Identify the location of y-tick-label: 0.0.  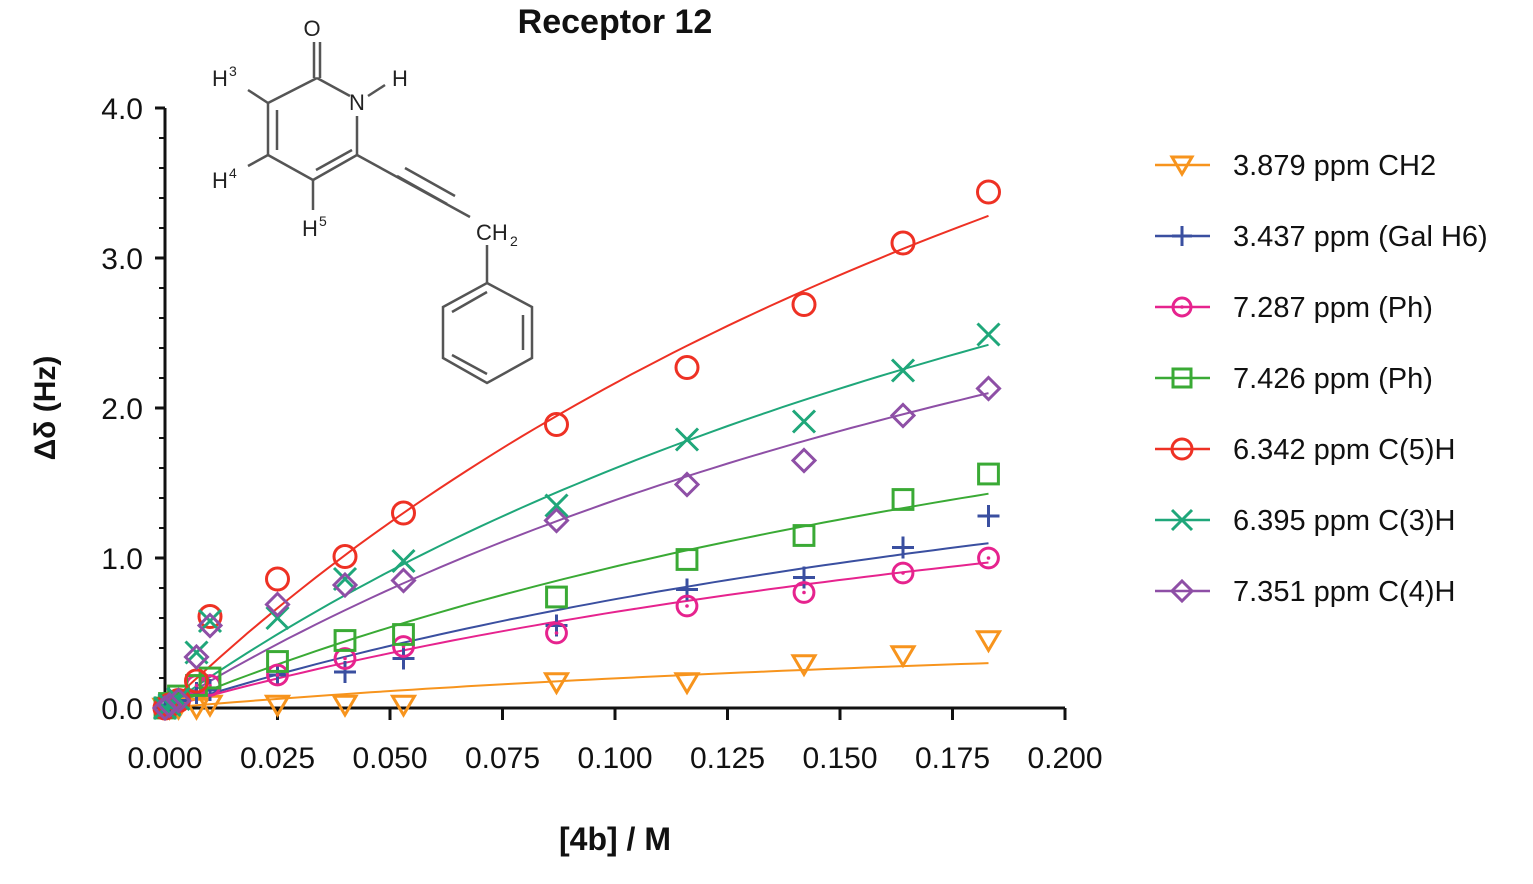
(122, 709).